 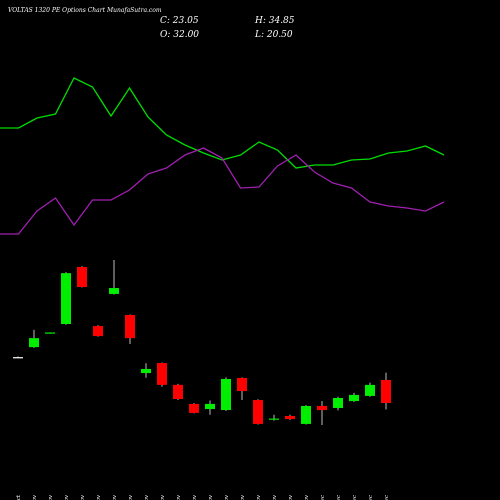 I want to click on x-tick-label: 07 Nov, so click(x=83, y=497).